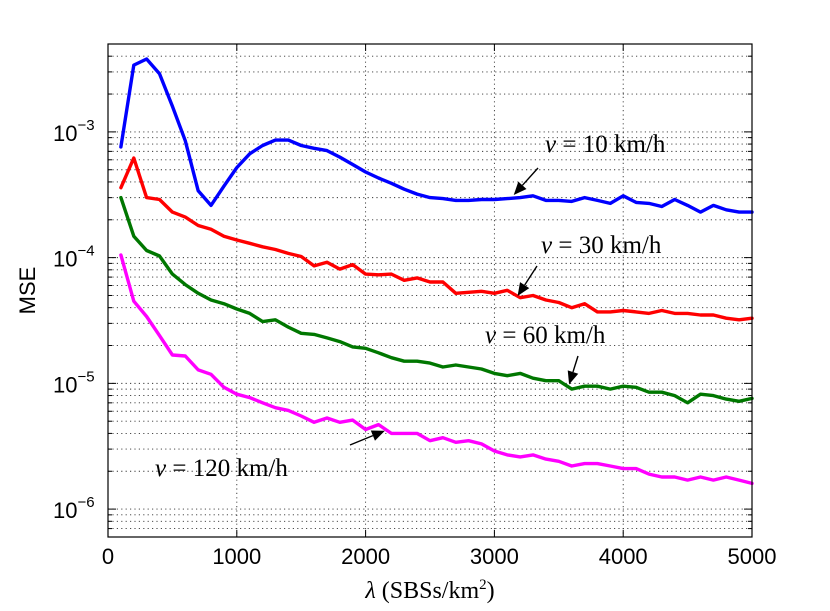 Image resolution: width=830 pixels, height=611 pixels. I want to click on y-axis-title: MSE, so click(27, 291).